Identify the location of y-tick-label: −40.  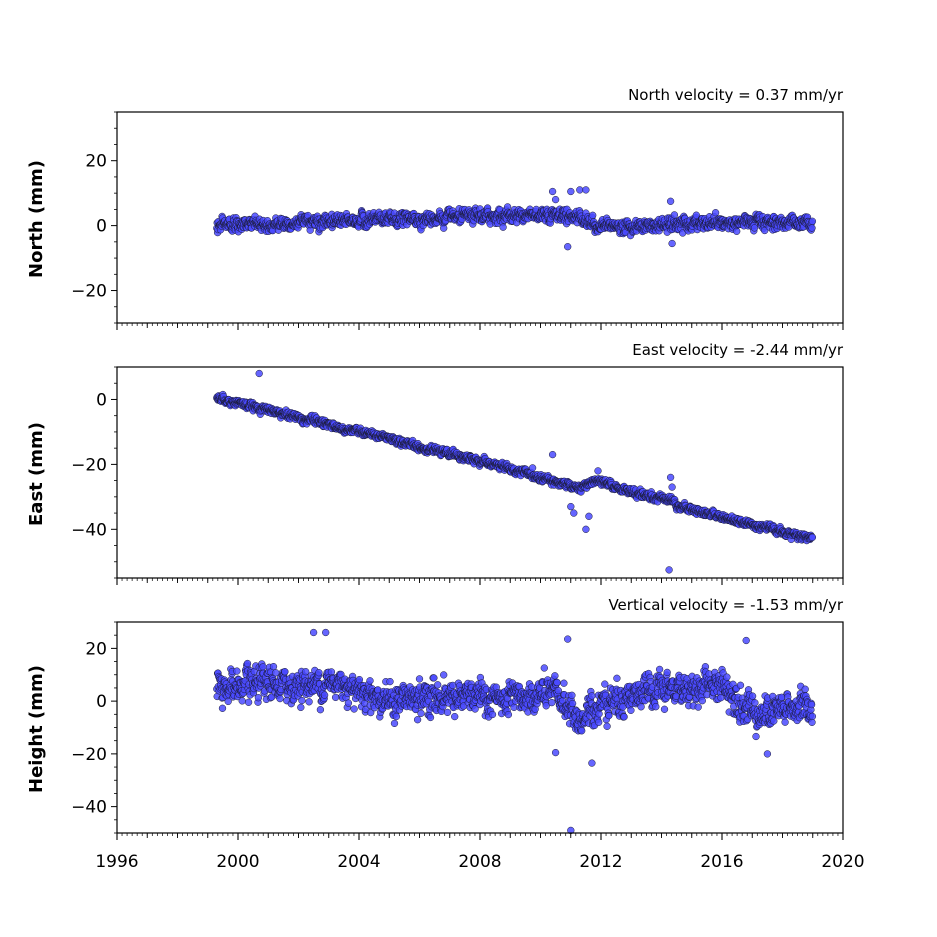
(89, 530).